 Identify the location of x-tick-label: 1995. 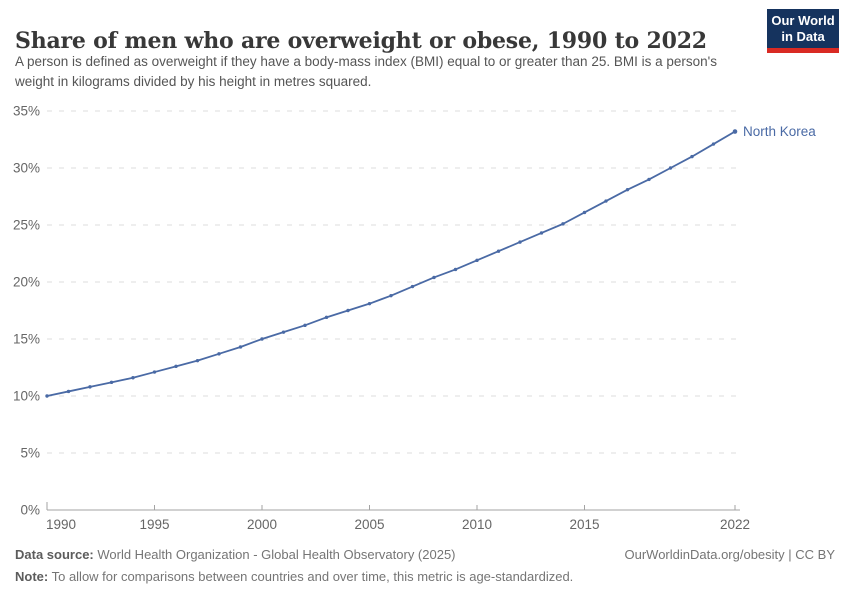
(154, 524).